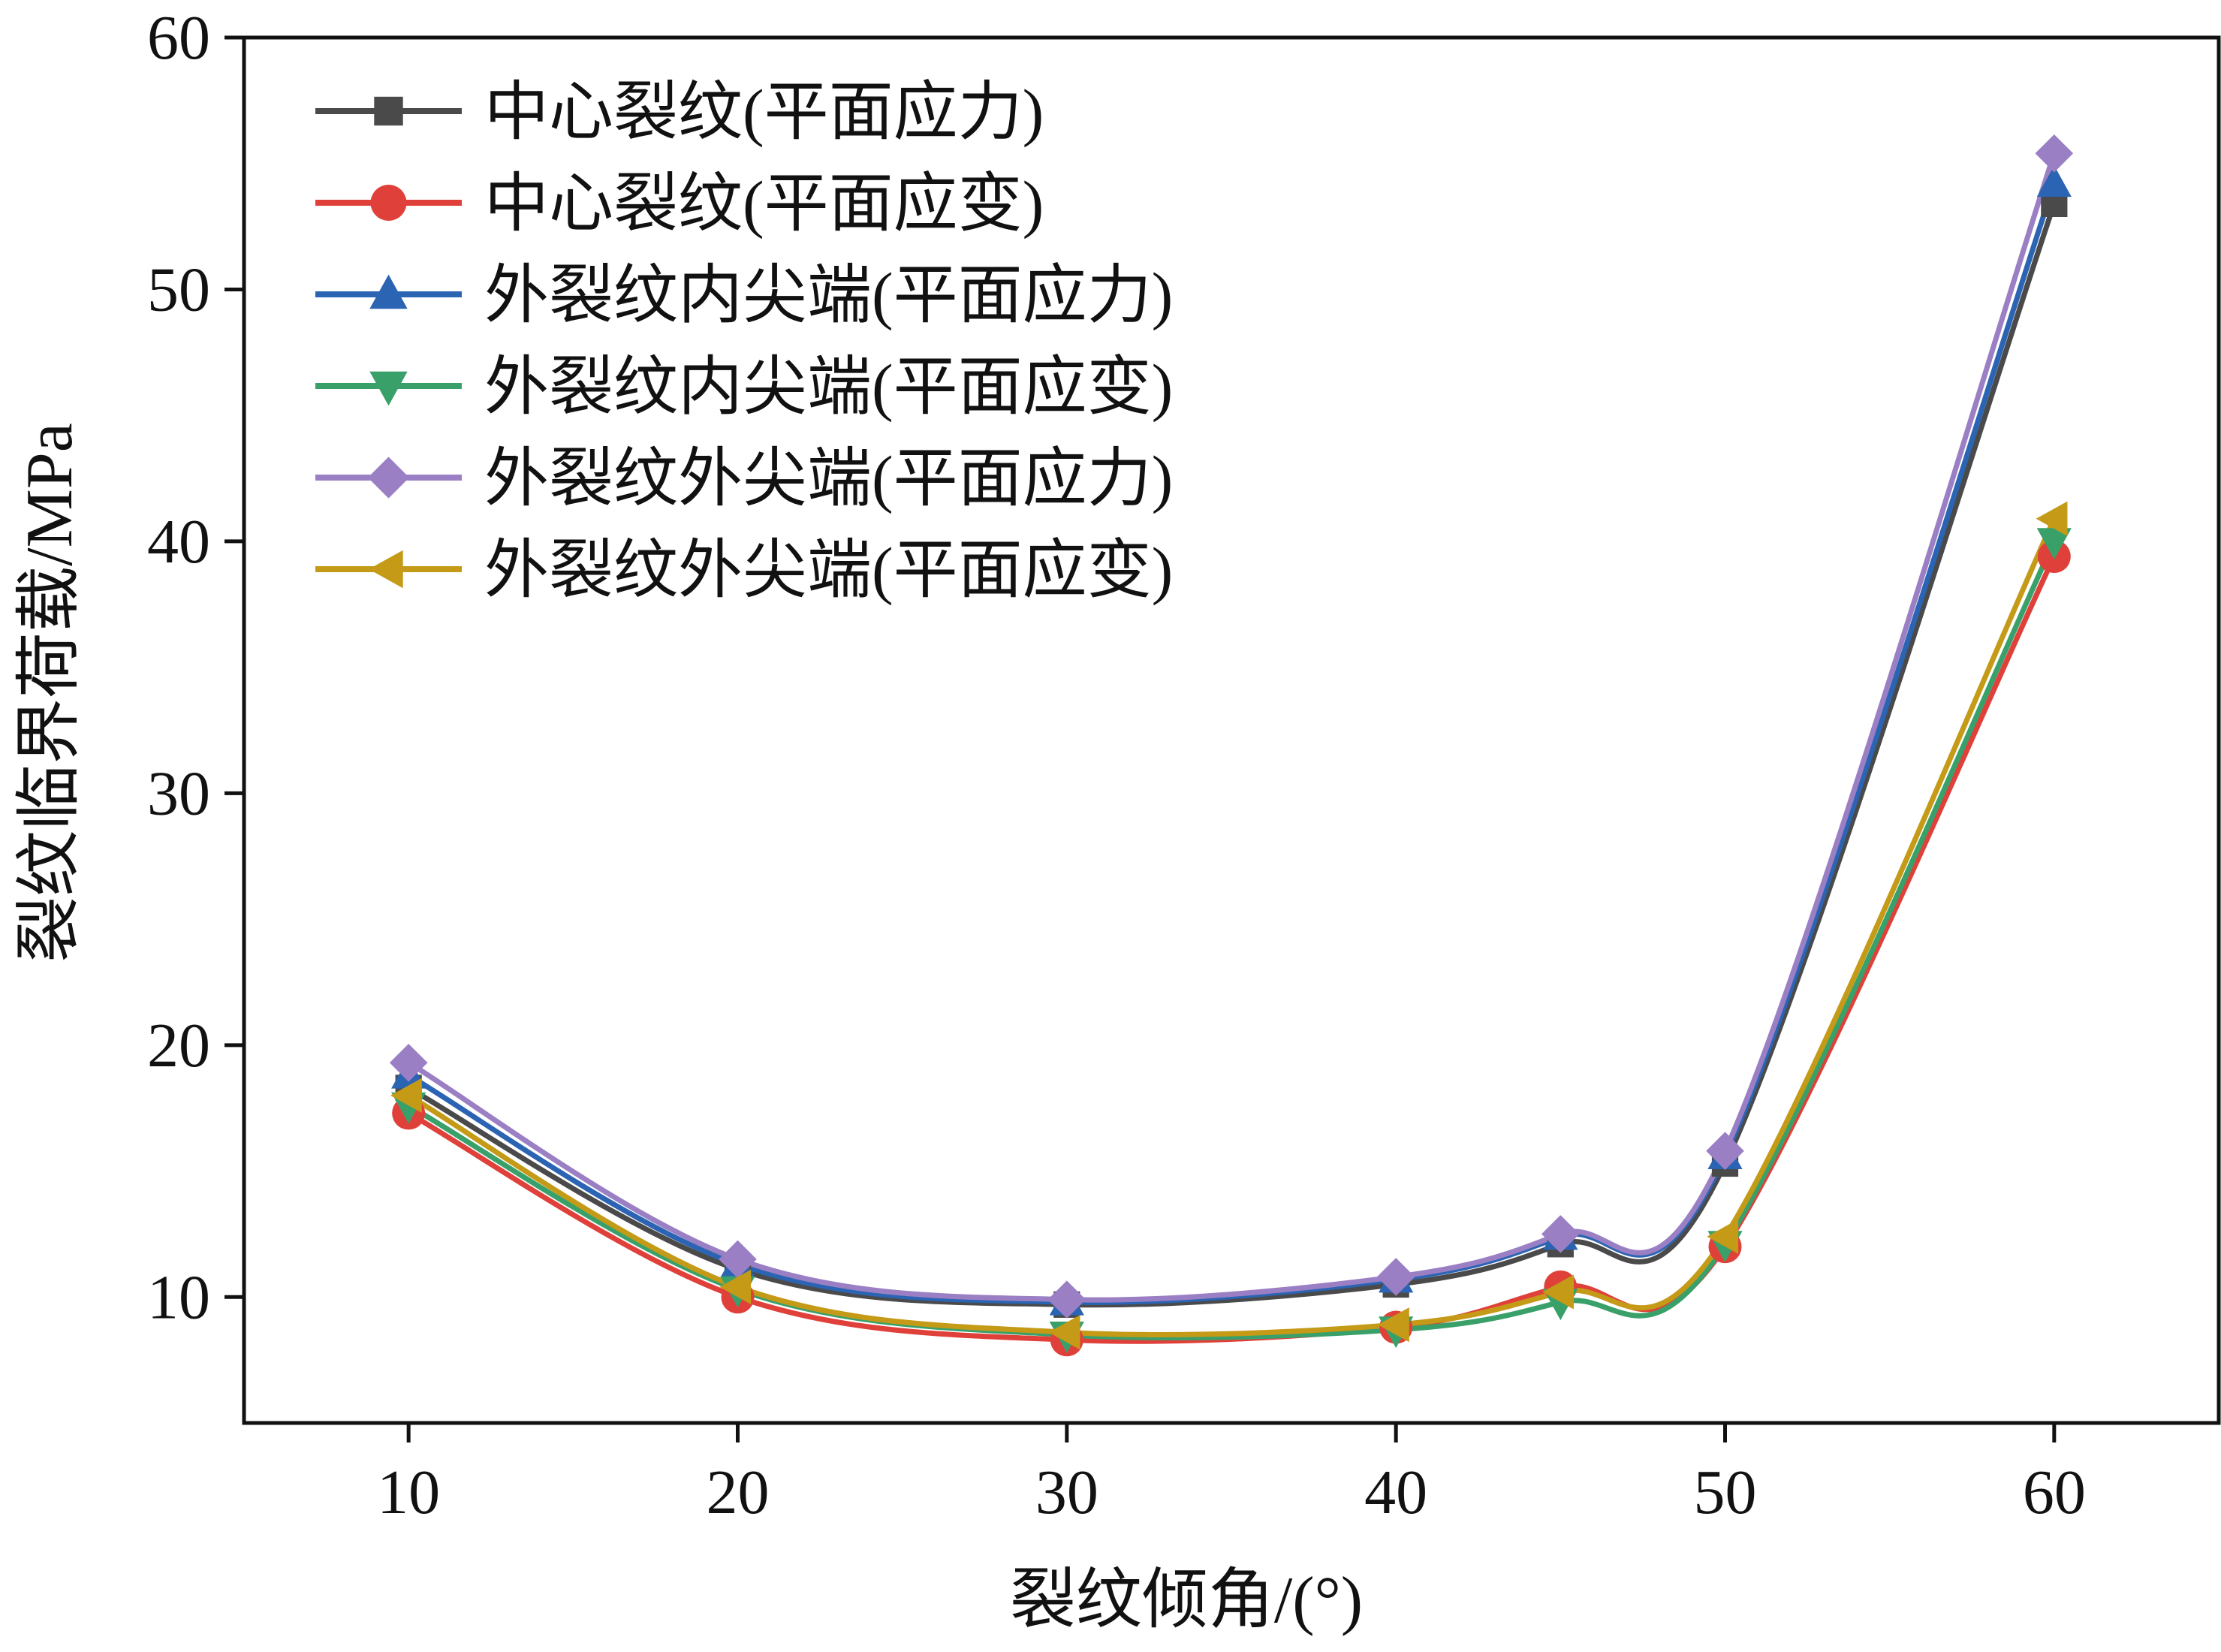  I want to click on legend-item-3: 外裂纹内尖端(平面应力), so click(744, 295).